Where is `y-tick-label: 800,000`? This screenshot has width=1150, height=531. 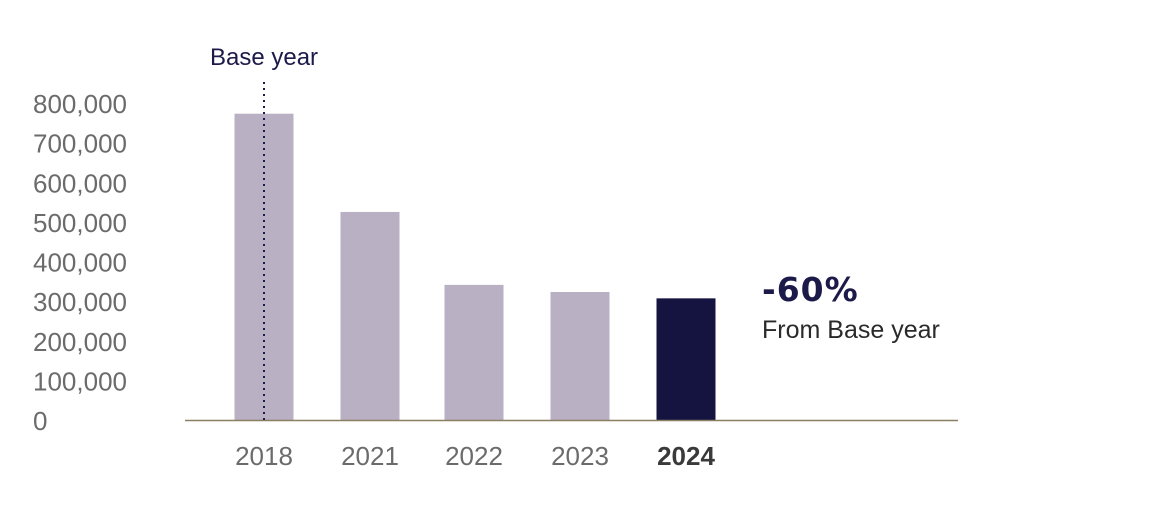
y-tick-label: 800,000 is located at coordinates (80, 104).